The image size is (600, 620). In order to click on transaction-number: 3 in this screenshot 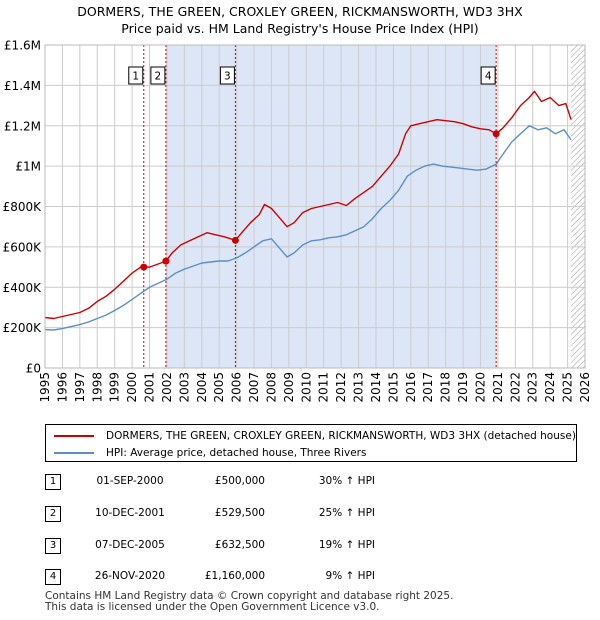, I will do `click(53, 546)`.